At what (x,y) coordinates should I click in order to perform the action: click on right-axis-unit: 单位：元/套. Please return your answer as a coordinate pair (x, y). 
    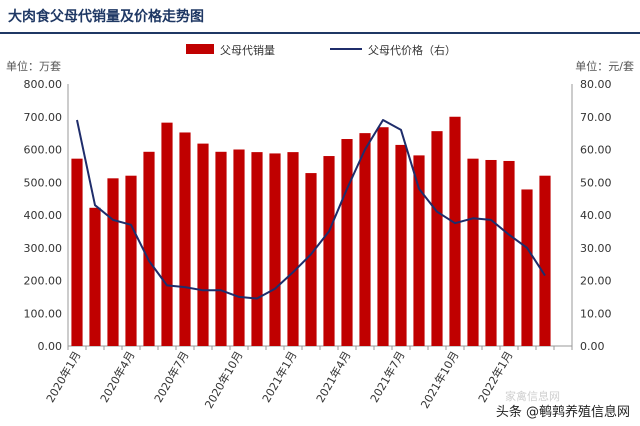
    Looking at the image, I should click on (604, 66).